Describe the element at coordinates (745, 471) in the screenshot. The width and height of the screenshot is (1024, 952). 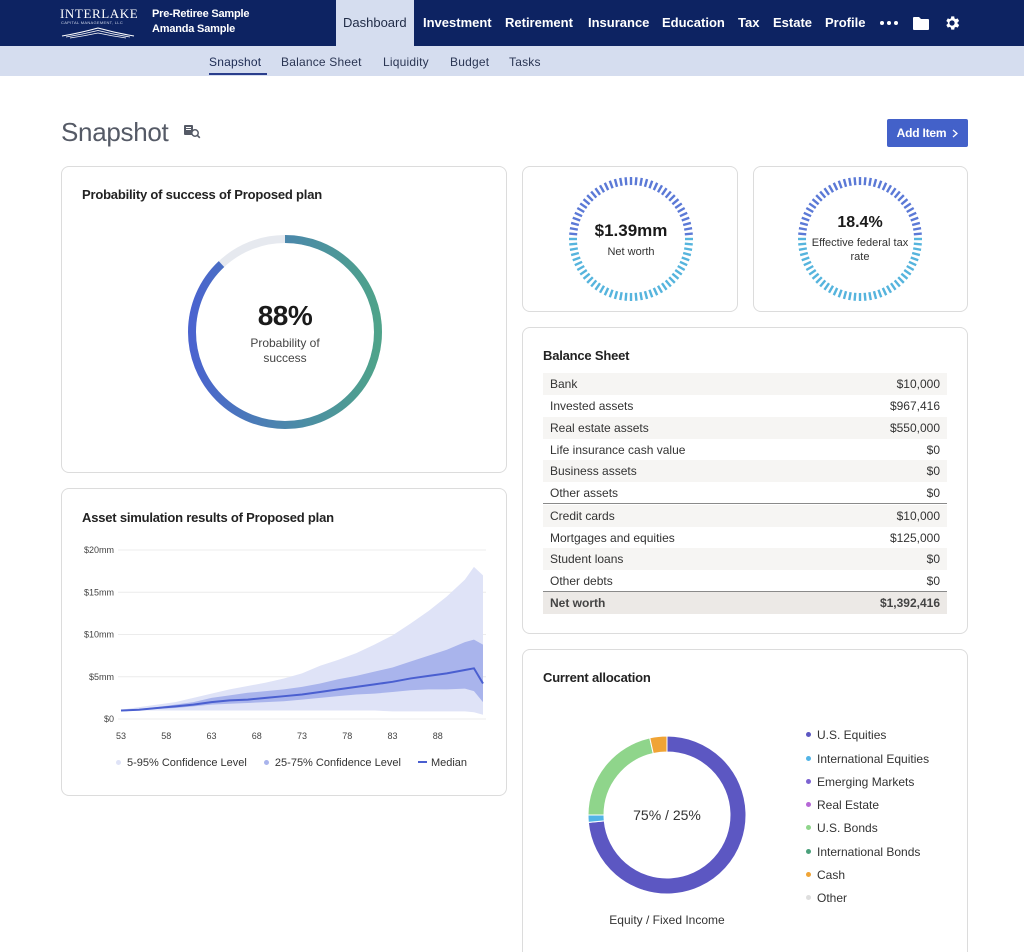
I see `table-row: Business assets $0` at that location.